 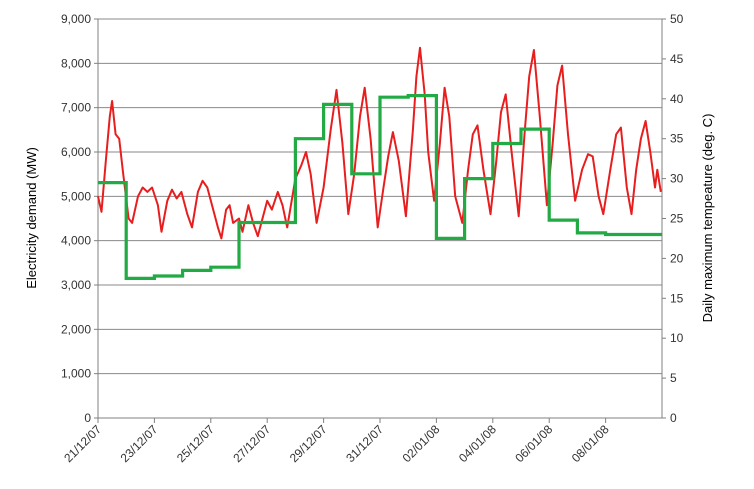 What do you see at coordinates (76, 285) in the screenshot?
I see `y-tick-label: 3,000` at bounding box center [76, 285].